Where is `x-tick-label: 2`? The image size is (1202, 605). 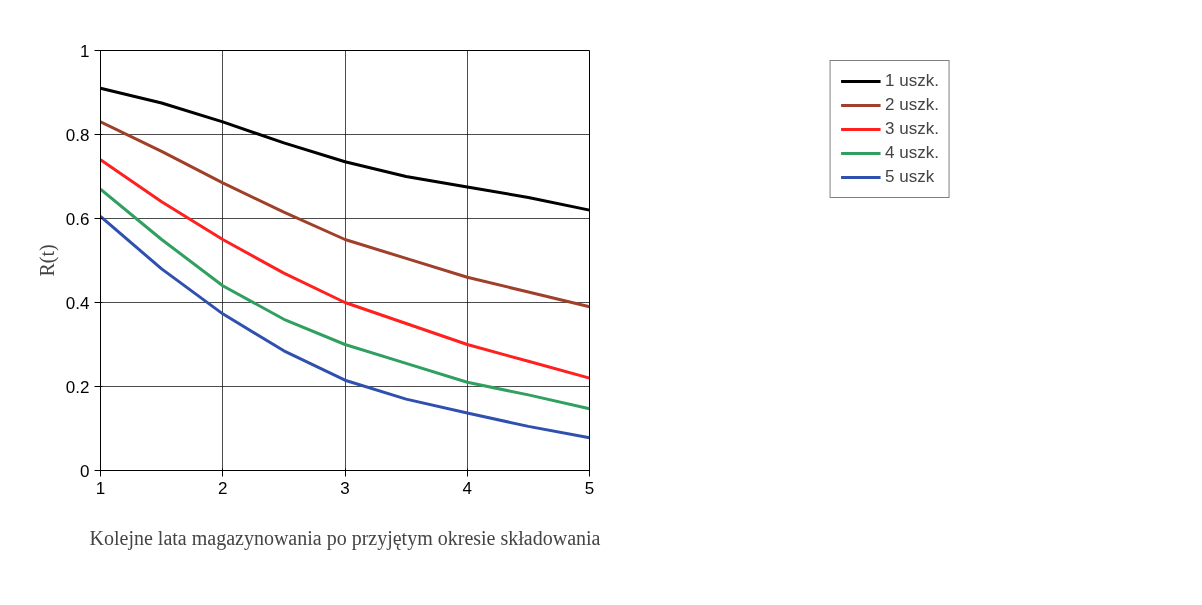 x-tick-label: 2 is located at coordinates (223, 488).